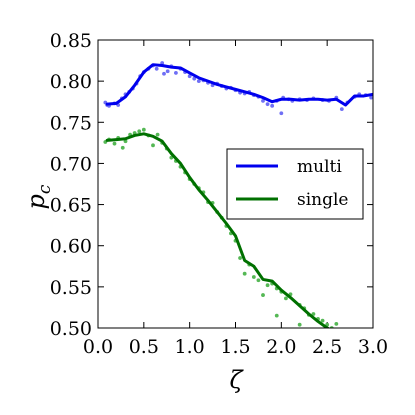 The height and width of the screenshot is (415, 415). I want to click on y-tick-label: 0.55, so click(71, 288).